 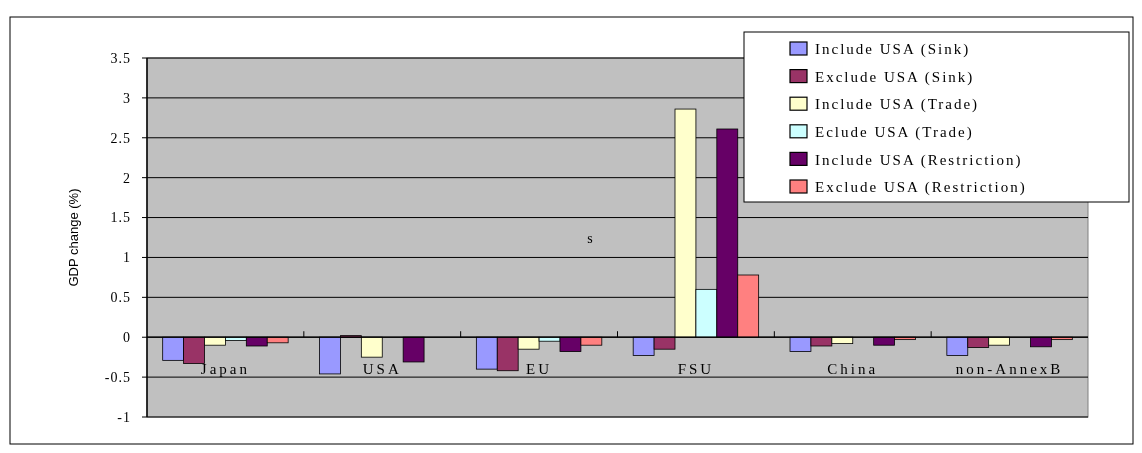 What do you see at coordinates (127, 258) in the screenshot?
I see `y-tick-label: 1` at bounding box center [127, 258].